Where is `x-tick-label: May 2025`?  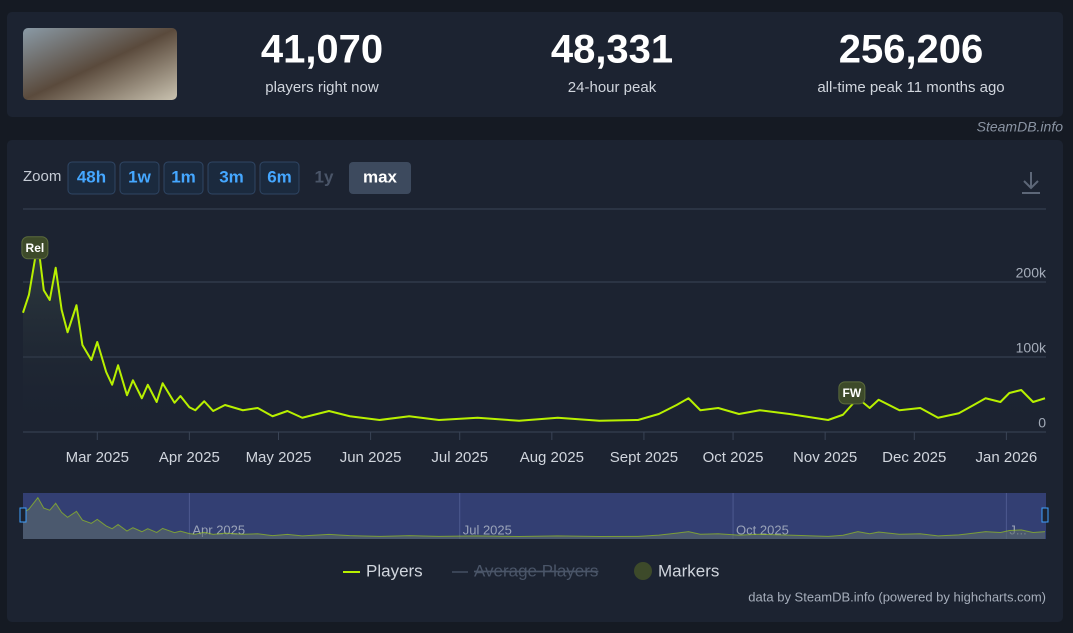 x-tick-label: May 2025 is located at coordinates (279, 457).